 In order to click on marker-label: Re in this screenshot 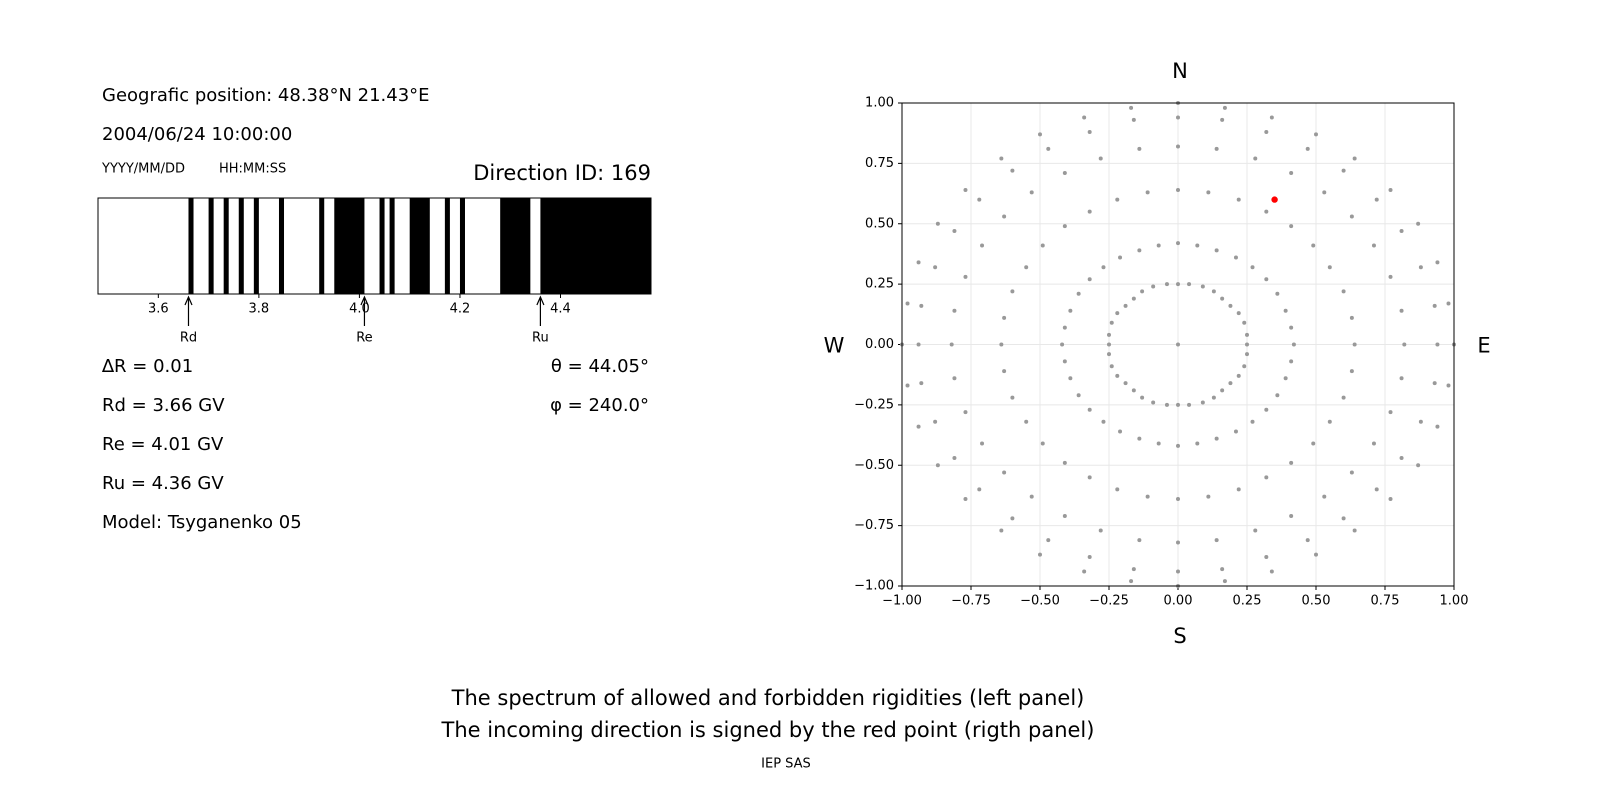, I will do `click(364, 338)`.